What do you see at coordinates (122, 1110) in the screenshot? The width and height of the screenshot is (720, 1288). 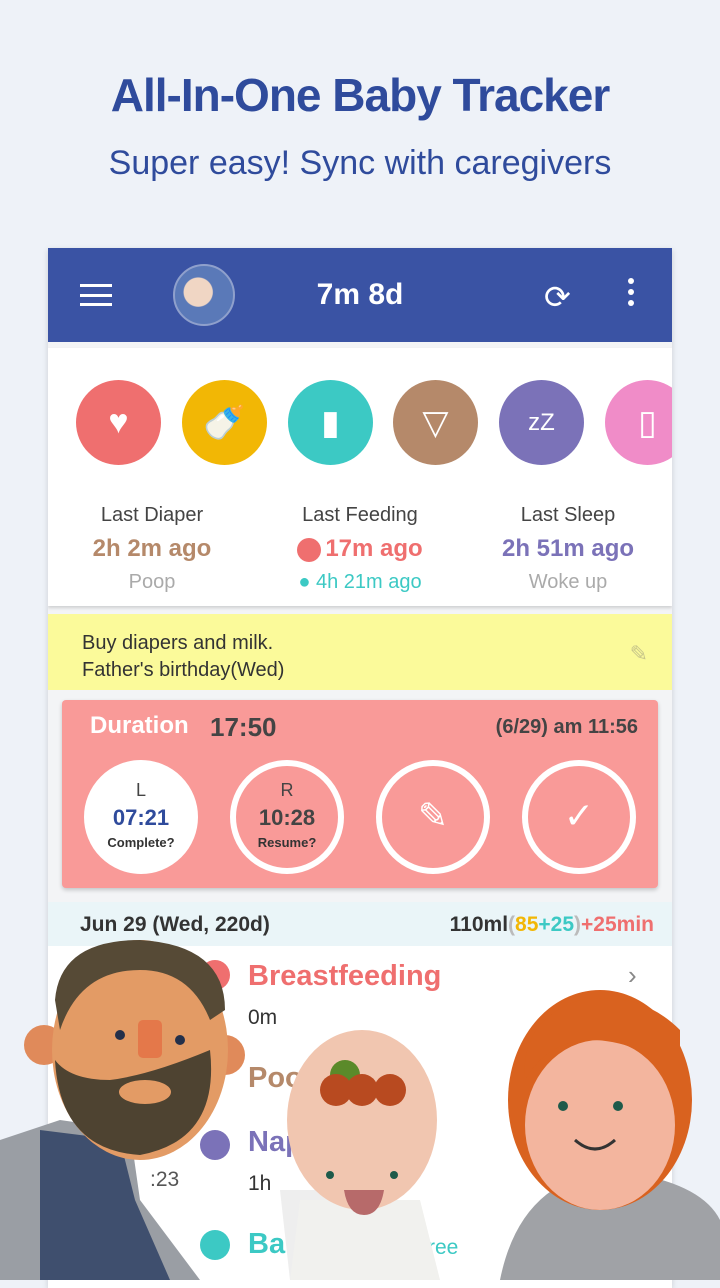 I see `father-illustration` at bounding box center [122, 1110].